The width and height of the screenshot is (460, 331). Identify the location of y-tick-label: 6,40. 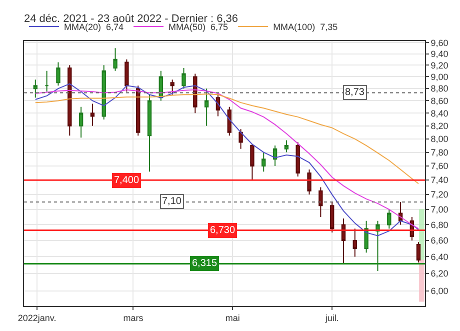
(439, 257).